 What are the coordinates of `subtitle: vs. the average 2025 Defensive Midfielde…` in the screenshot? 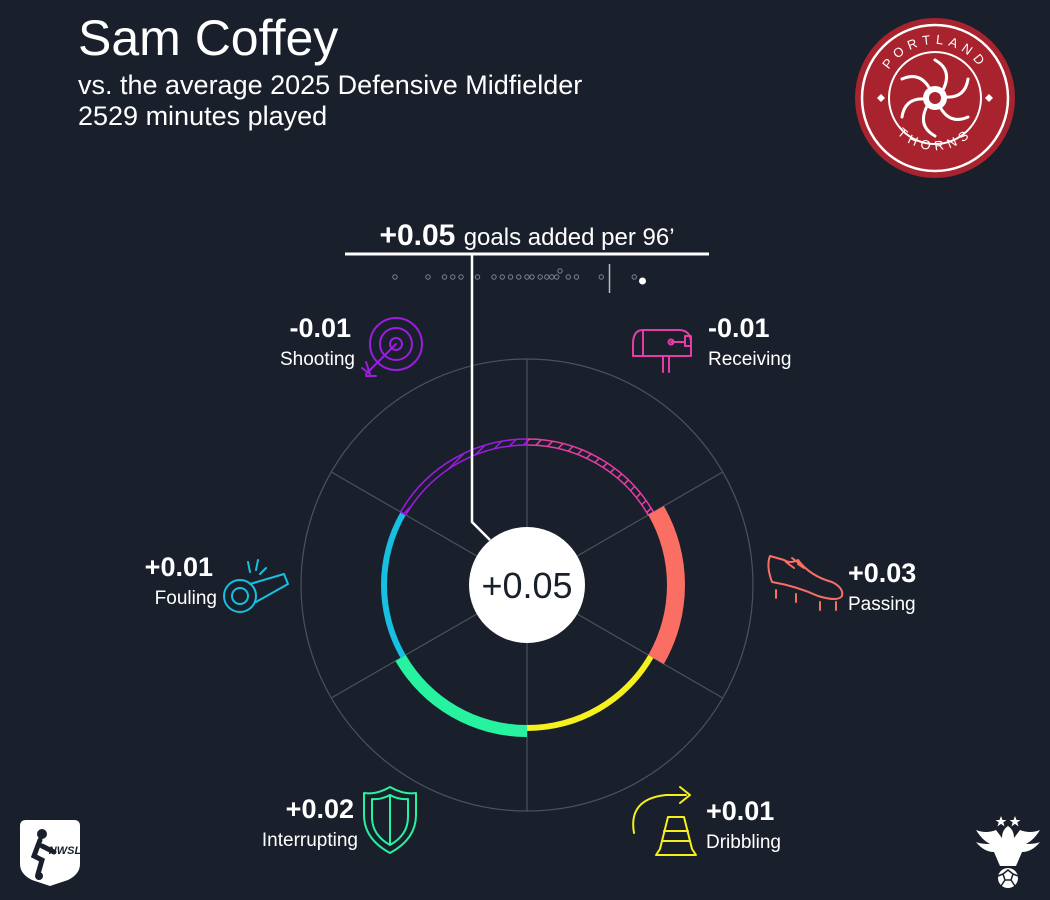 It's located at (330, 101).